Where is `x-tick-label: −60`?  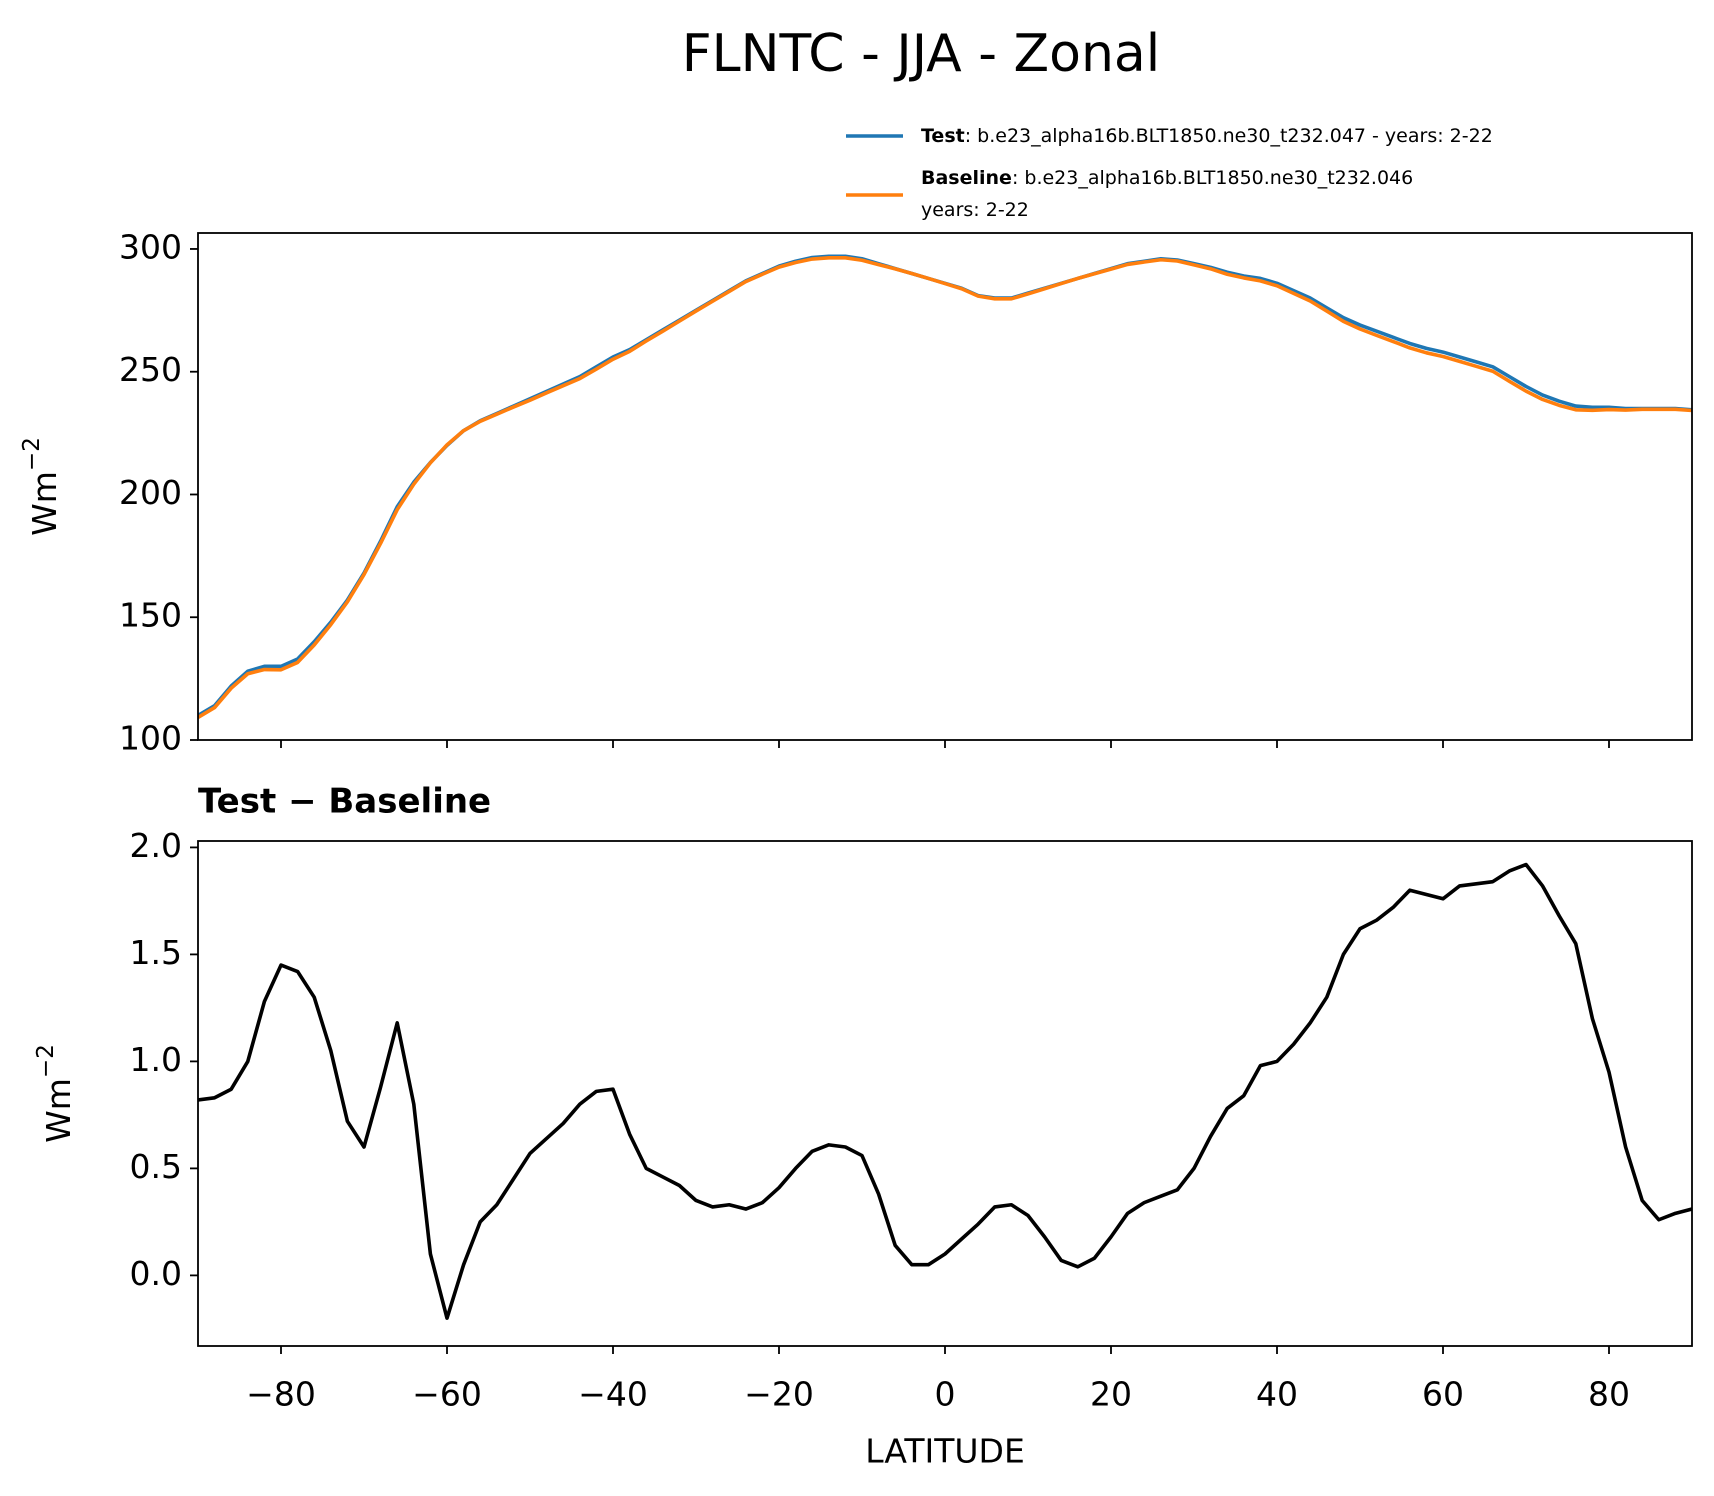 x-tick-label: −60 is located at coordinates (447, 1394).